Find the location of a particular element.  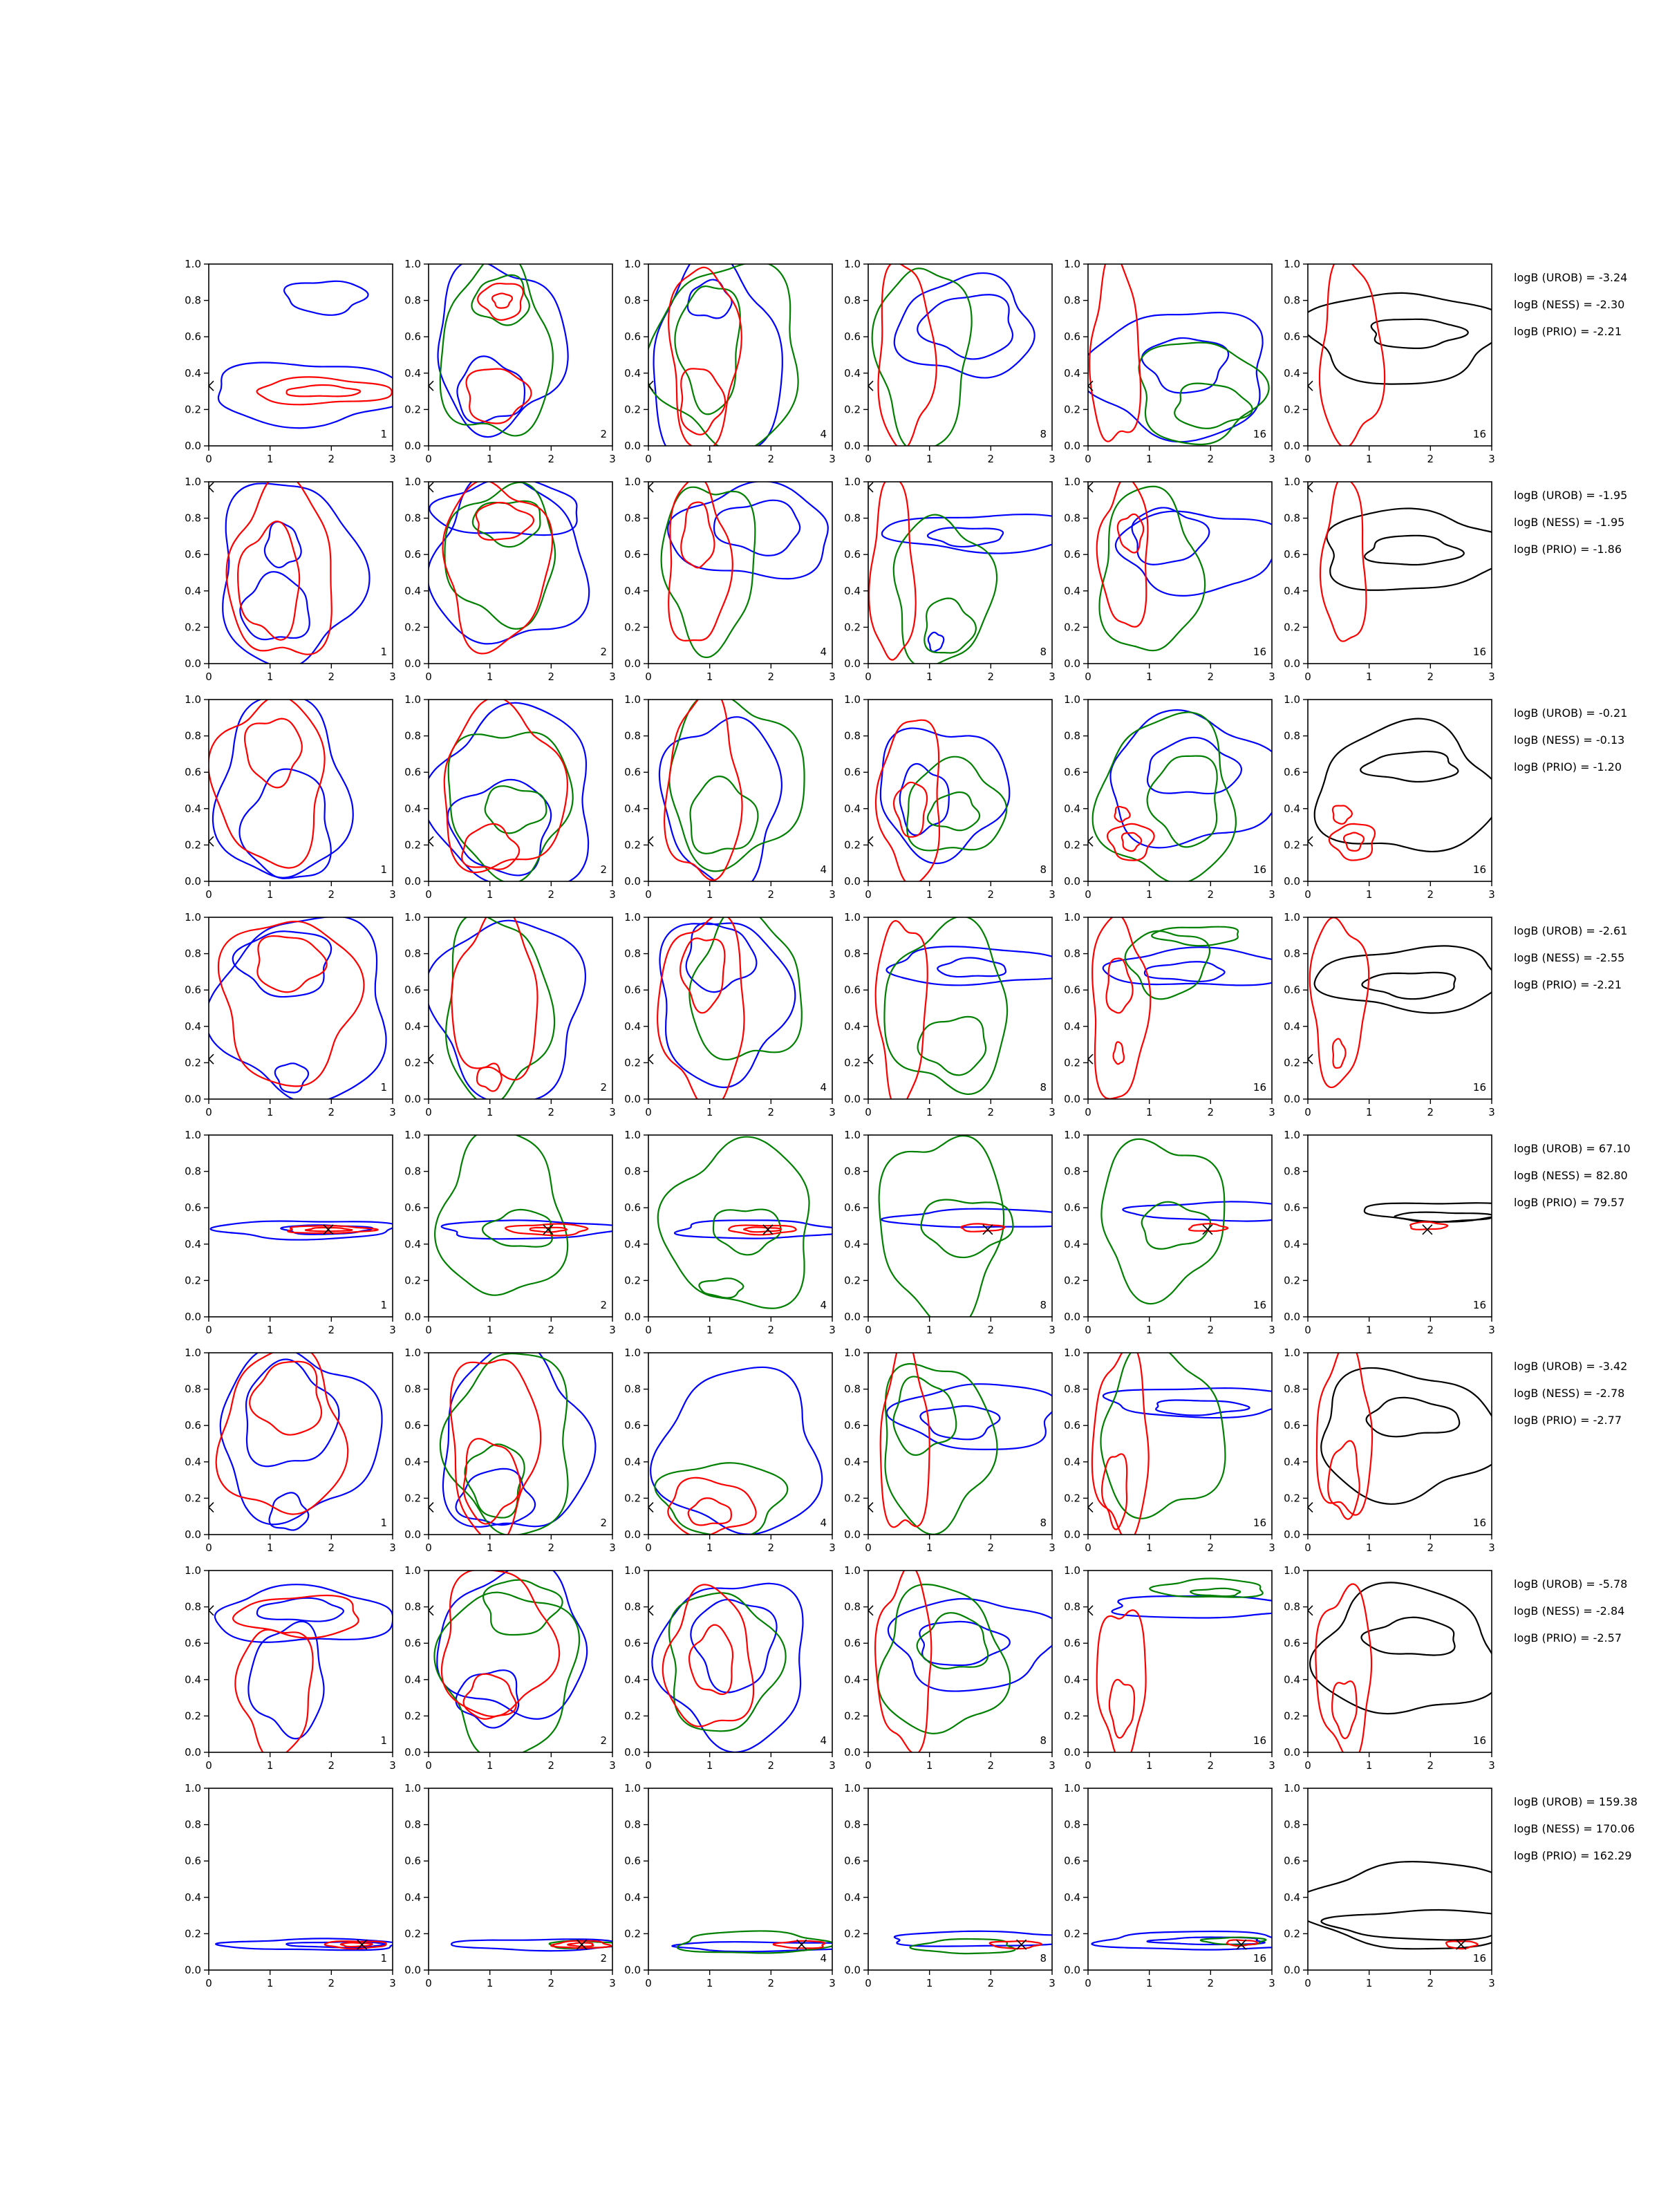

panel-number-label: 8 is located at coordinates (1043, 1958).